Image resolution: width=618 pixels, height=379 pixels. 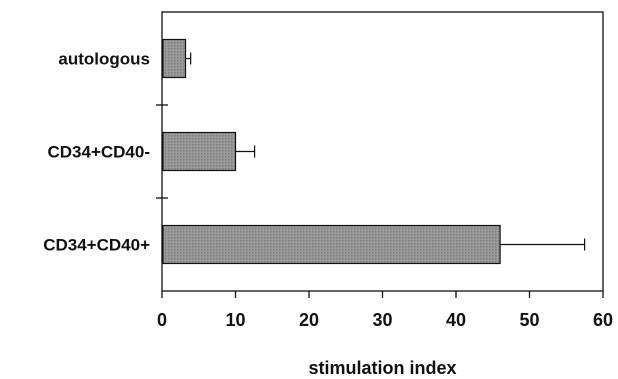 What do you see at coordinates (309, 320) in the screenshot?
I see `x-tick-label: 20` at bounding box center [309, 320].